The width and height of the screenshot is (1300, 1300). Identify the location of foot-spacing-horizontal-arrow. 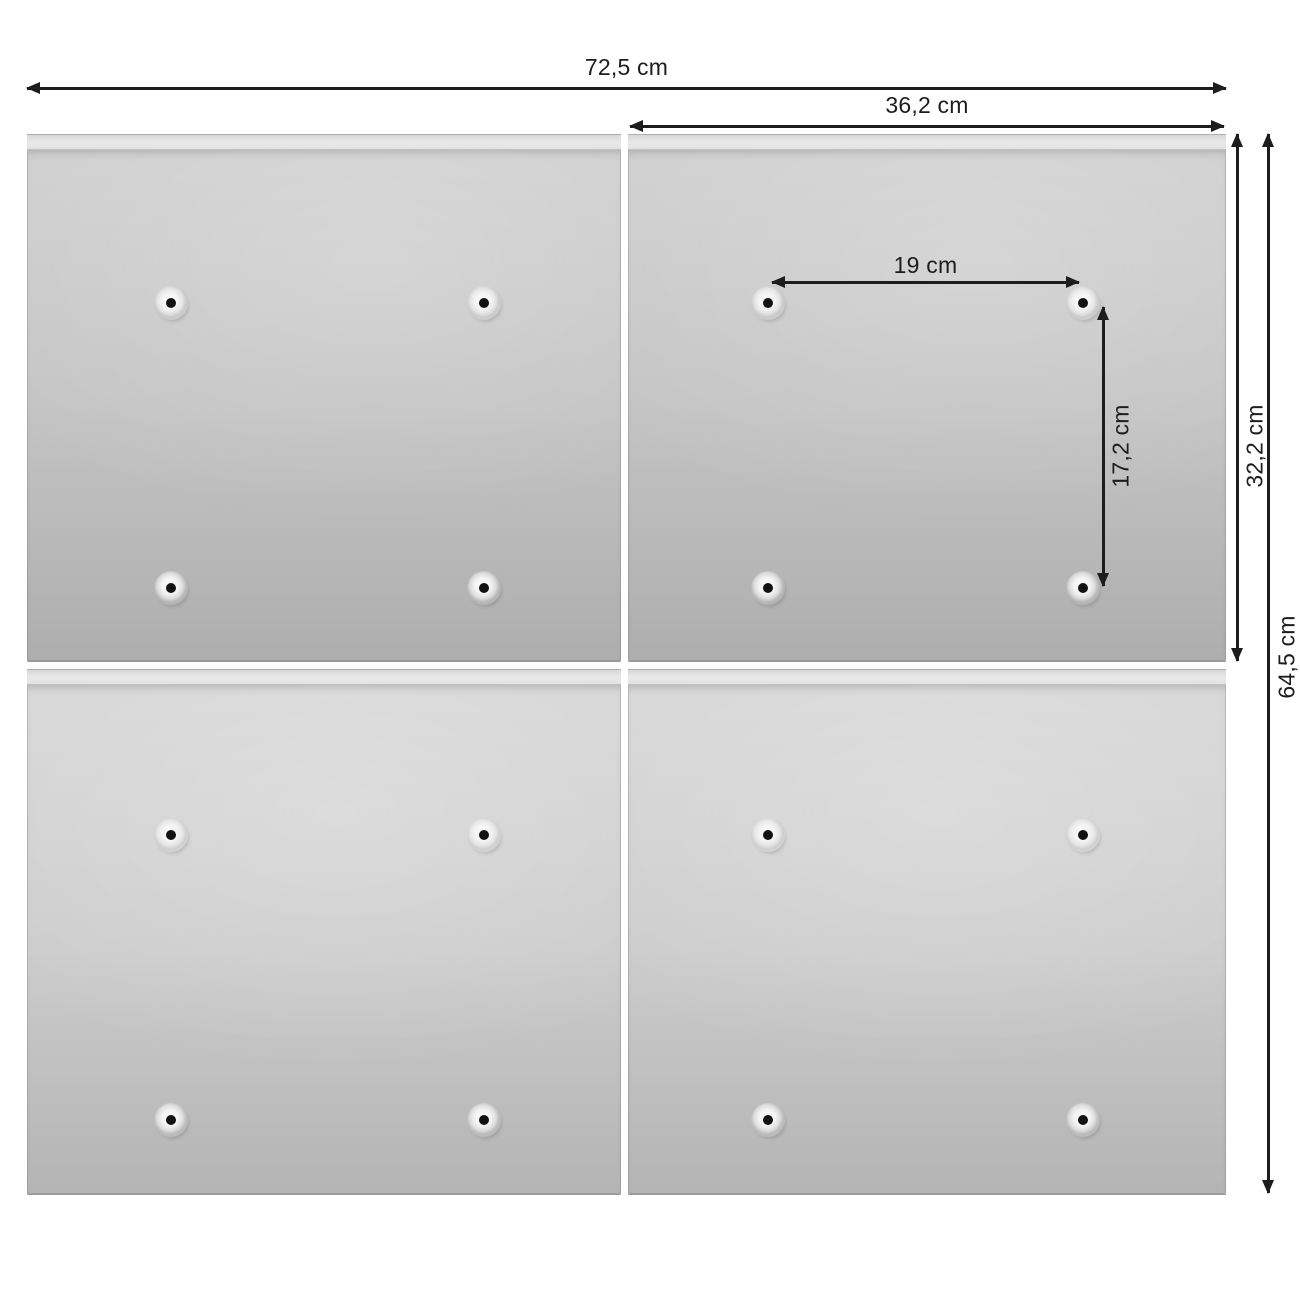
(925, 282).